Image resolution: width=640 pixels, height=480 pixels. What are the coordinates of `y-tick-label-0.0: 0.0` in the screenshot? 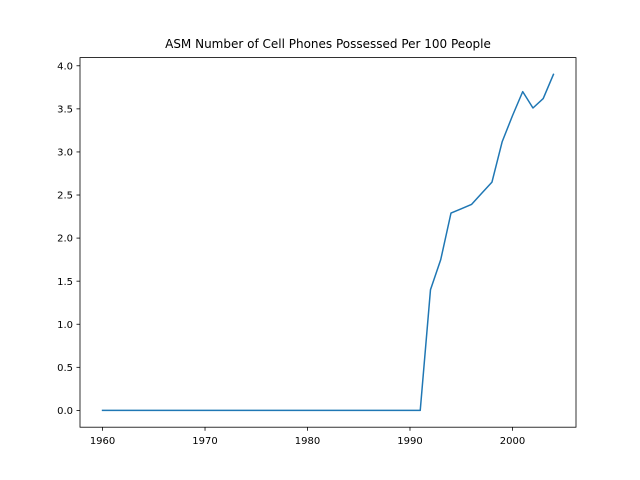 It's located at (65, 411).